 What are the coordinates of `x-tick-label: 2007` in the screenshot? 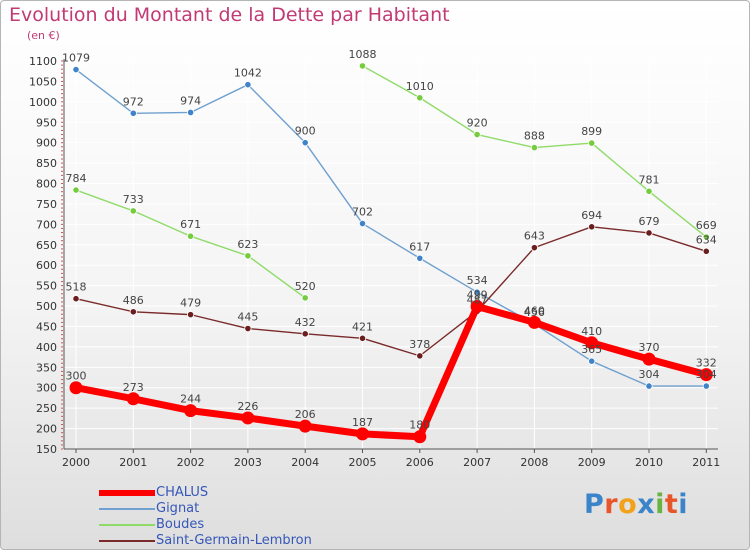 It's located at (477, 462).